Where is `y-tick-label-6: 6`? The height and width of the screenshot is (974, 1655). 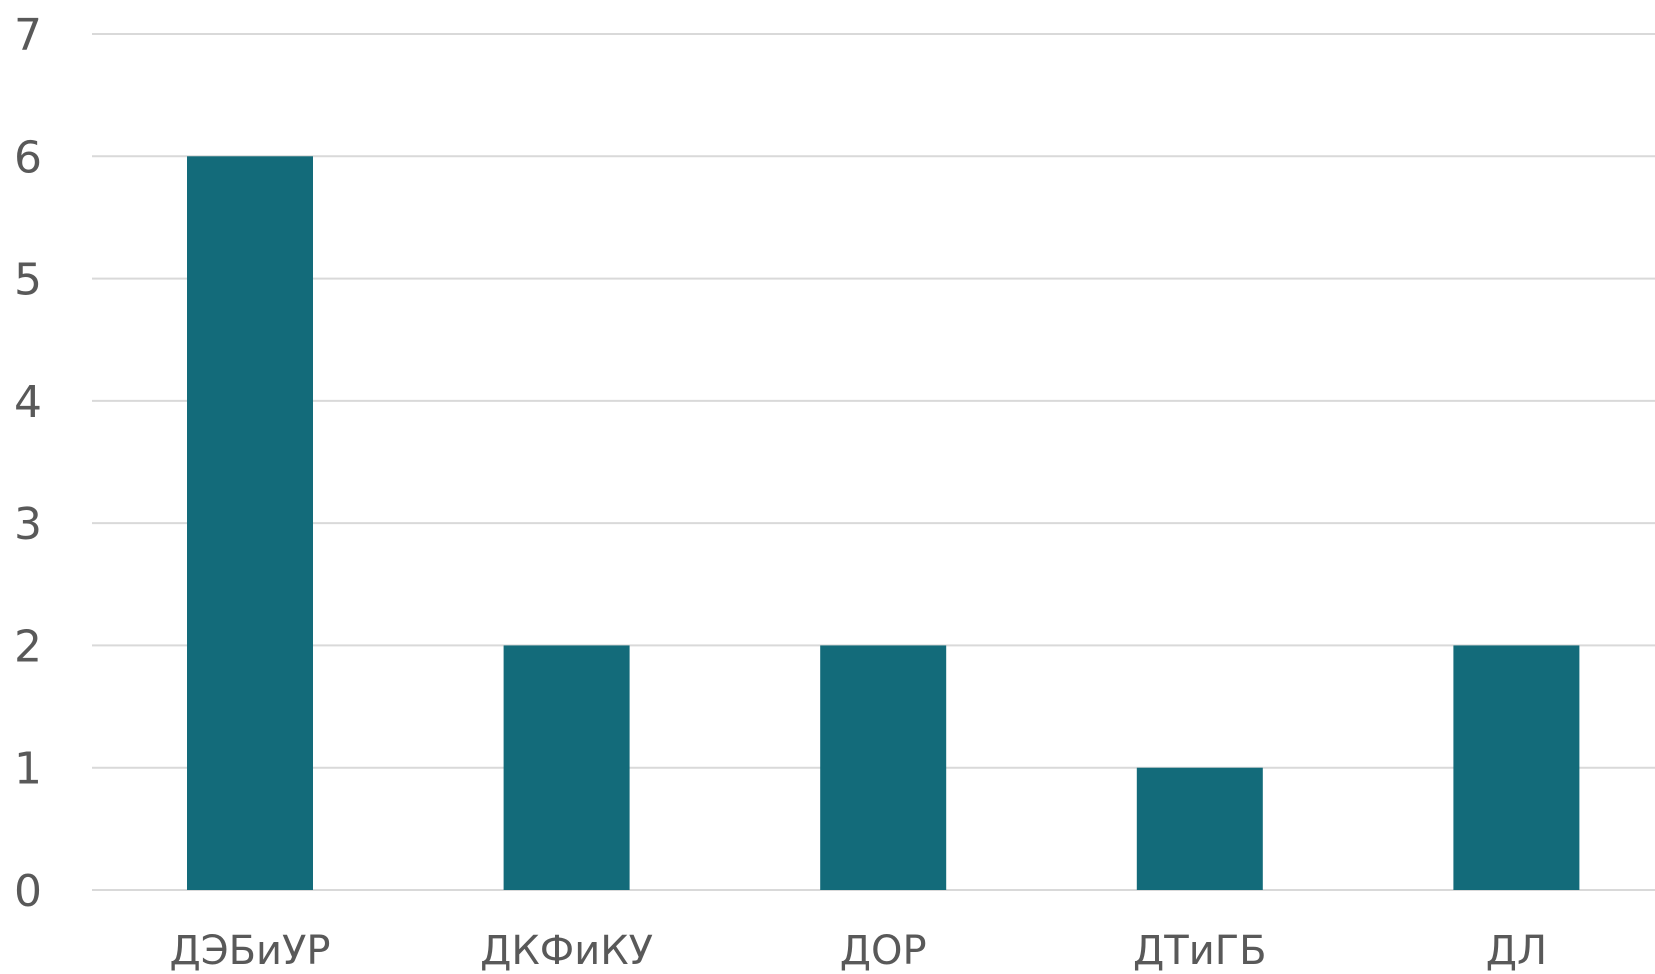
y-tick-label-6: 6 is located at coordinates (28, 157).